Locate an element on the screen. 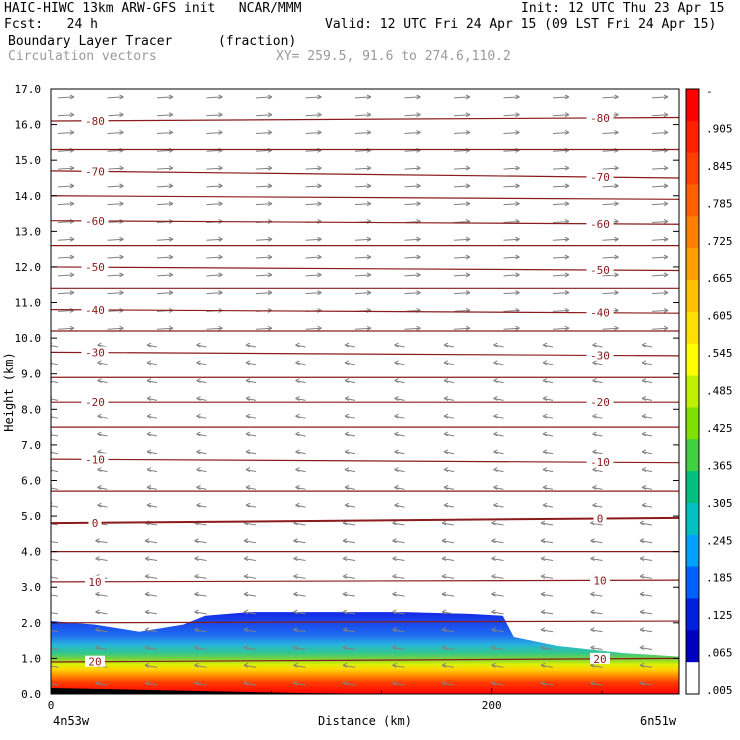 The height and width of the screenshot is (740, 740). y-tick-label: 7.0 is located at coordinates (31, 445).